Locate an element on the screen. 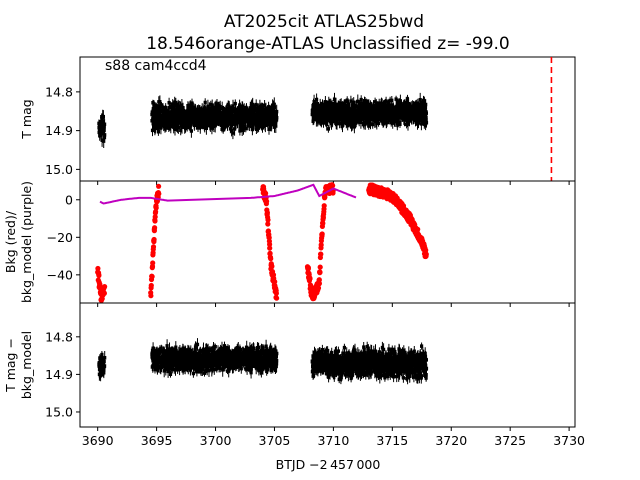 This screenshot has height=480, width=640. ytick-label: 0 is located at coordinates (69, 199).